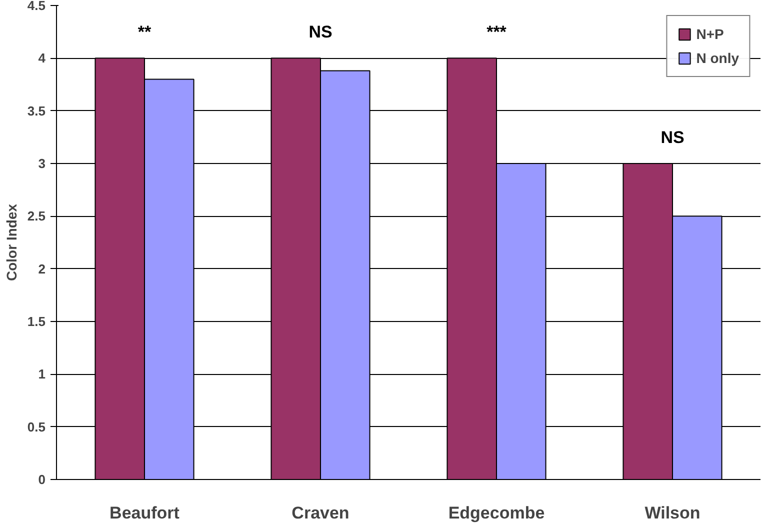  Describe the element at coordinates (42, 163) in the screenshot. I see `y-tick-label: 3` at that location.